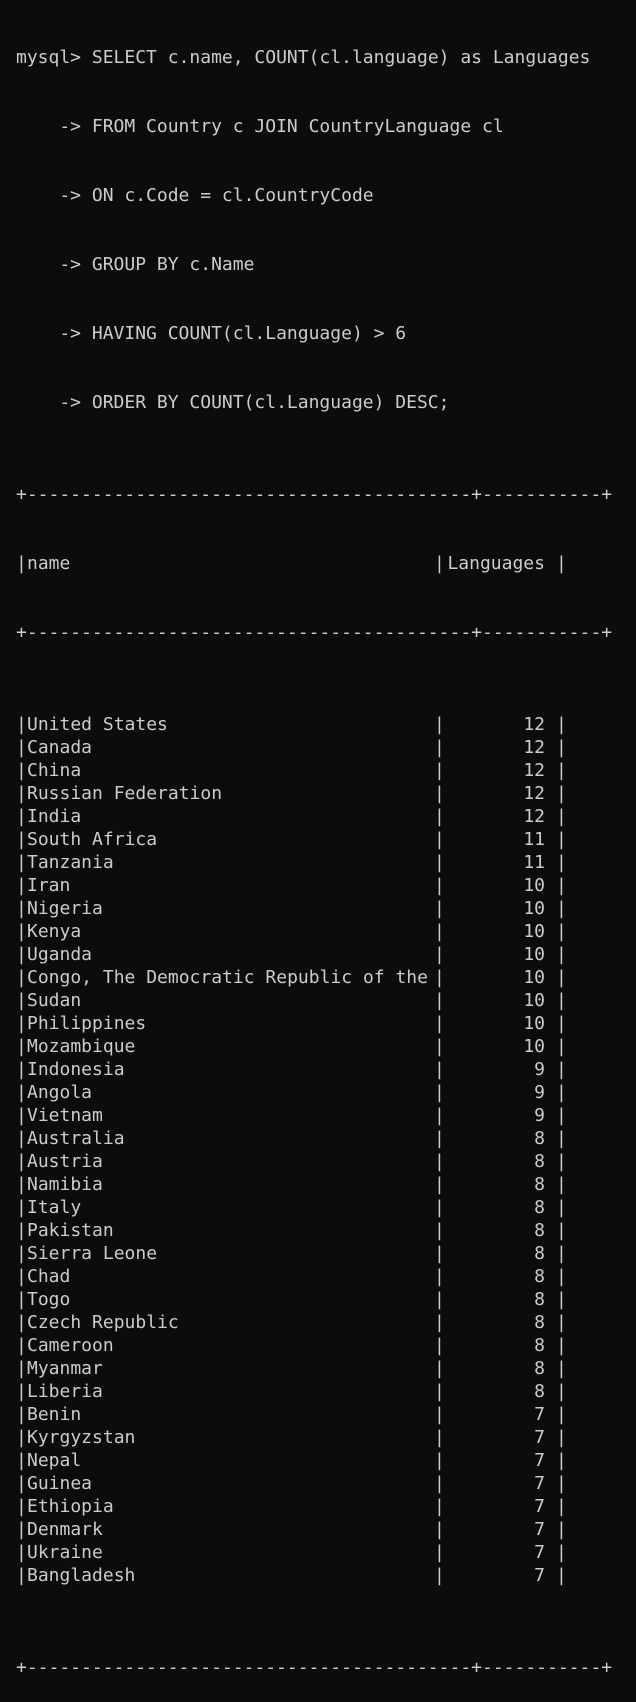 This screenshot has width=636, height=1702. What do you see at coordinates (326, 1506) in the screenshot?
I see `table-row: | Ethiopia | 7 |` at bounding box center [326, 1506].